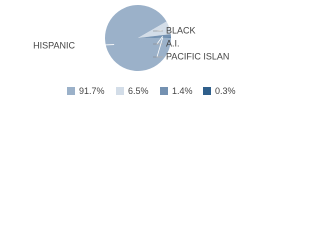 The image size is (320, 240). Describe the element at coordinates (138, 91) in the screenshot. I see `legend-label: 6.5%` at that location.